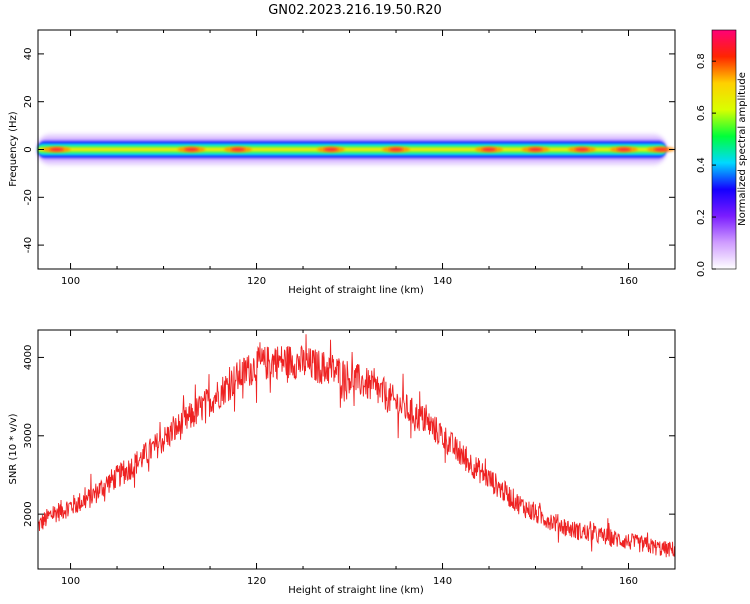 This screenshot has width=750, height=604. Describe the element at coordinates (70, 581) in the screenshot. I see `snr-x-tick-label: 100` at that location.